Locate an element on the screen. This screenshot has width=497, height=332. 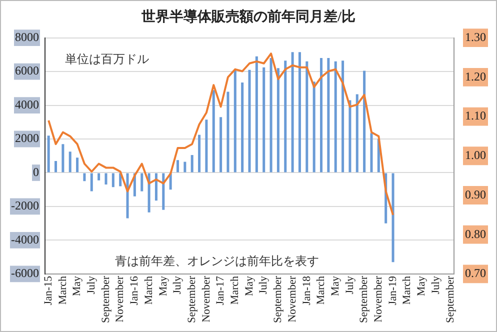
y2-tick-label: 1.20 is located at coordinates (475, 76).